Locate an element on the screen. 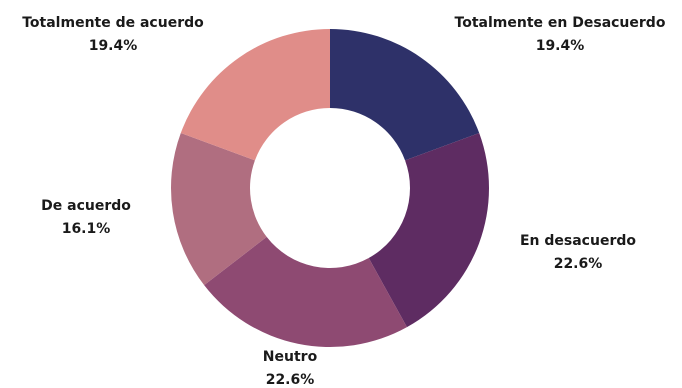 The width and height of the screenshot is (682, 388). slice-en-desacuerdo is located at coordinates (428, 230).